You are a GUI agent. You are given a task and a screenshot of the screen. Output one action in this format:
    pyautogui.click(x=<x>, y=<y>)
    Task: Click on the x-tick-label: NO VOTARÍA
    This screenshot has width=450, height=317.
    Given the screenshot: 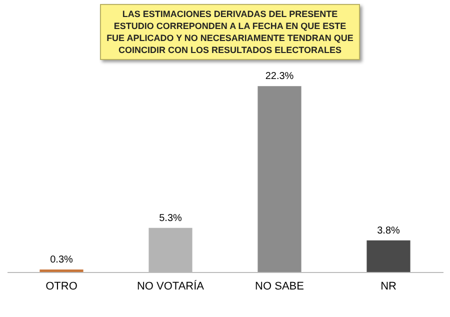 What is the action you would take?
    pyautogui.click(x=170, y=286)
    